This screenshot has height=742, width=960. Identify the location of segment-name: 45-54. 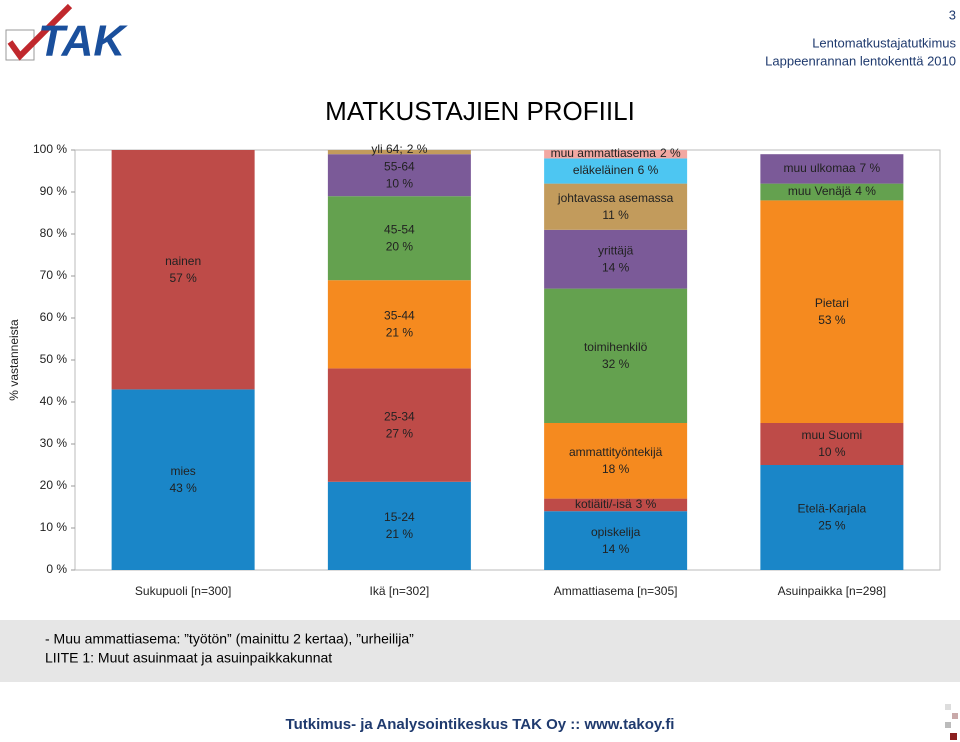
(399, 229).